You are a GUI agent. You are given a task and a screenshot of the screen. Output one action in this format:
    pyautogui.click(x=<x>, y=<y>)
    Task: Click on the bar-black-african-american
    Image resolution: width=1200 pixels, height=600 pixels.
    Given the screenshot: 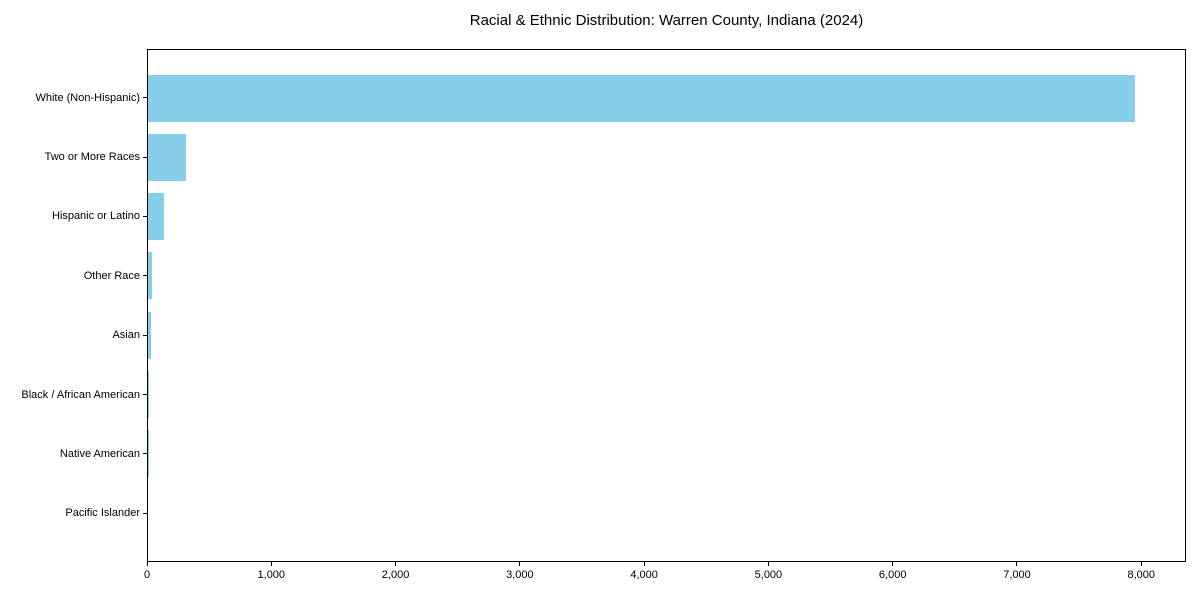 What is the action you would take?
    pyautogui.click(x=148, y=394)
    